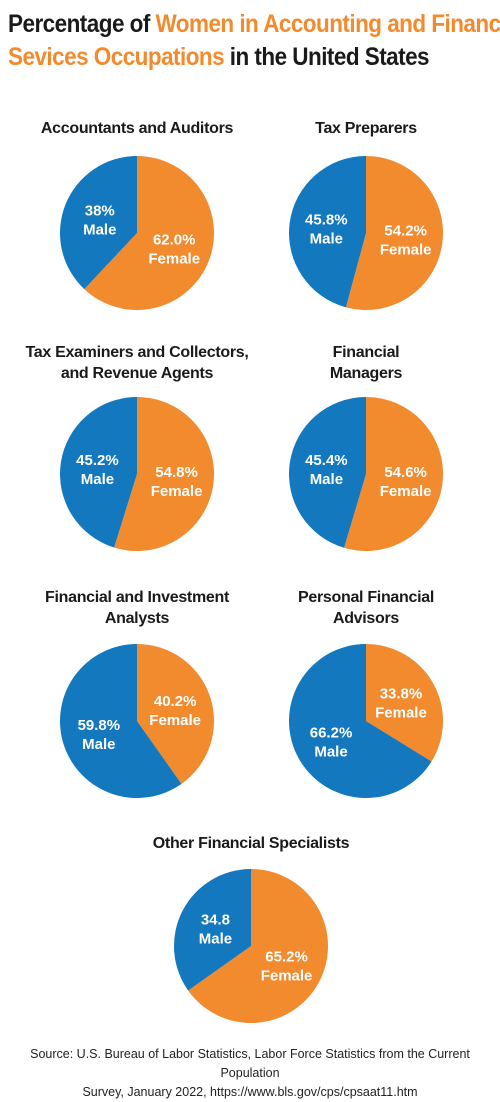 The height and width of the screenshot is (1102, 500). I want to click on title-highlight2: Sevices Occupations, so click(116, 57).